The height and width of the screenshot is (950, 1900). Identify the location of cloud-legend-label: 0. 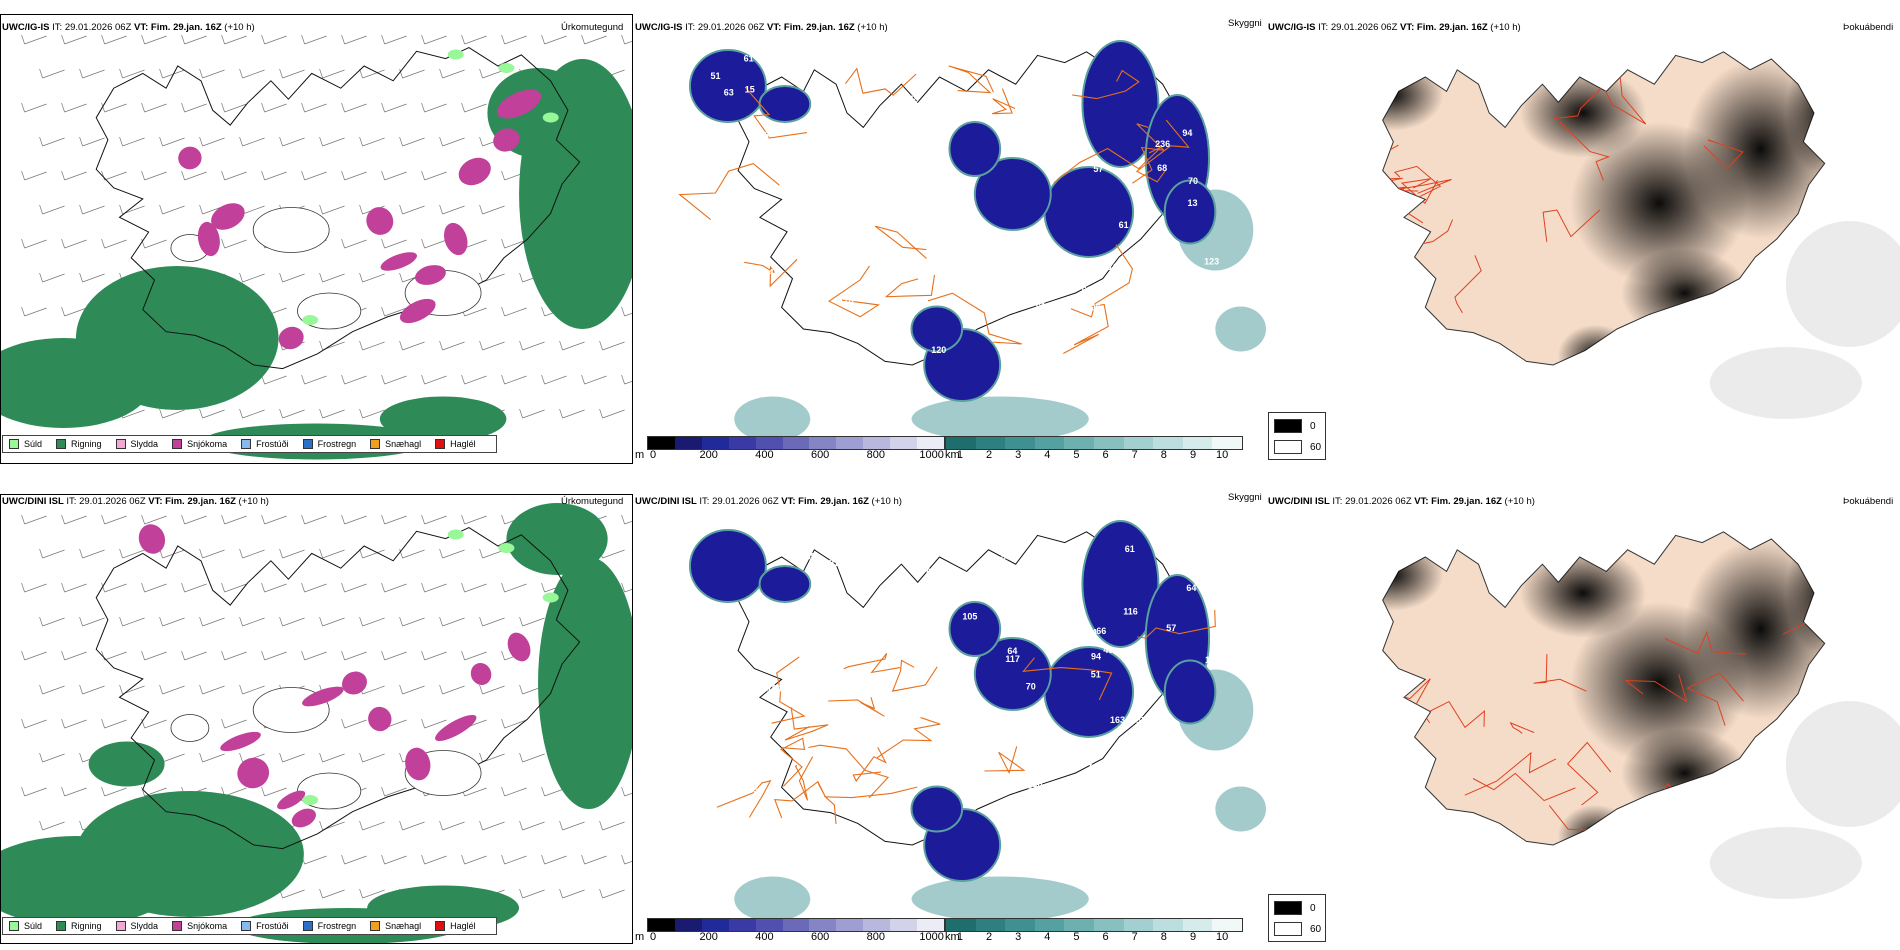
(1313, 908).